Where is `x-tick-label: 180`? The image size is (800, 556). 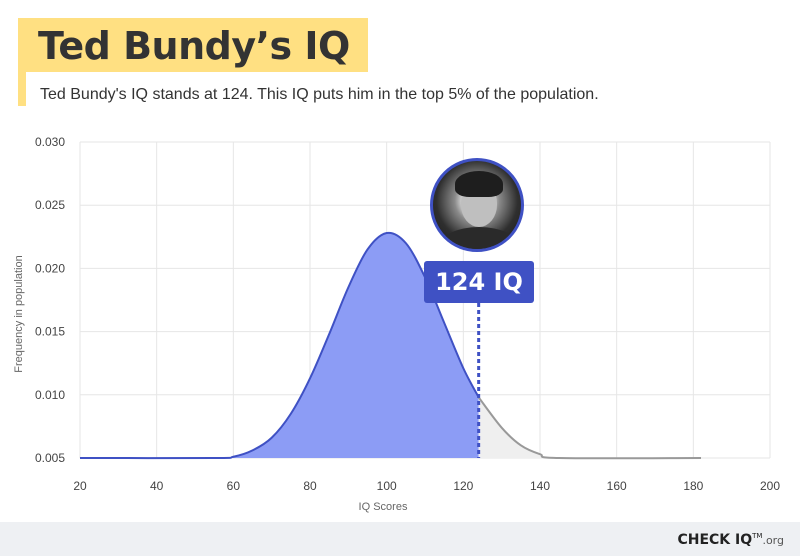
x-tick-label: 180 is located at coordinates (693, 486).